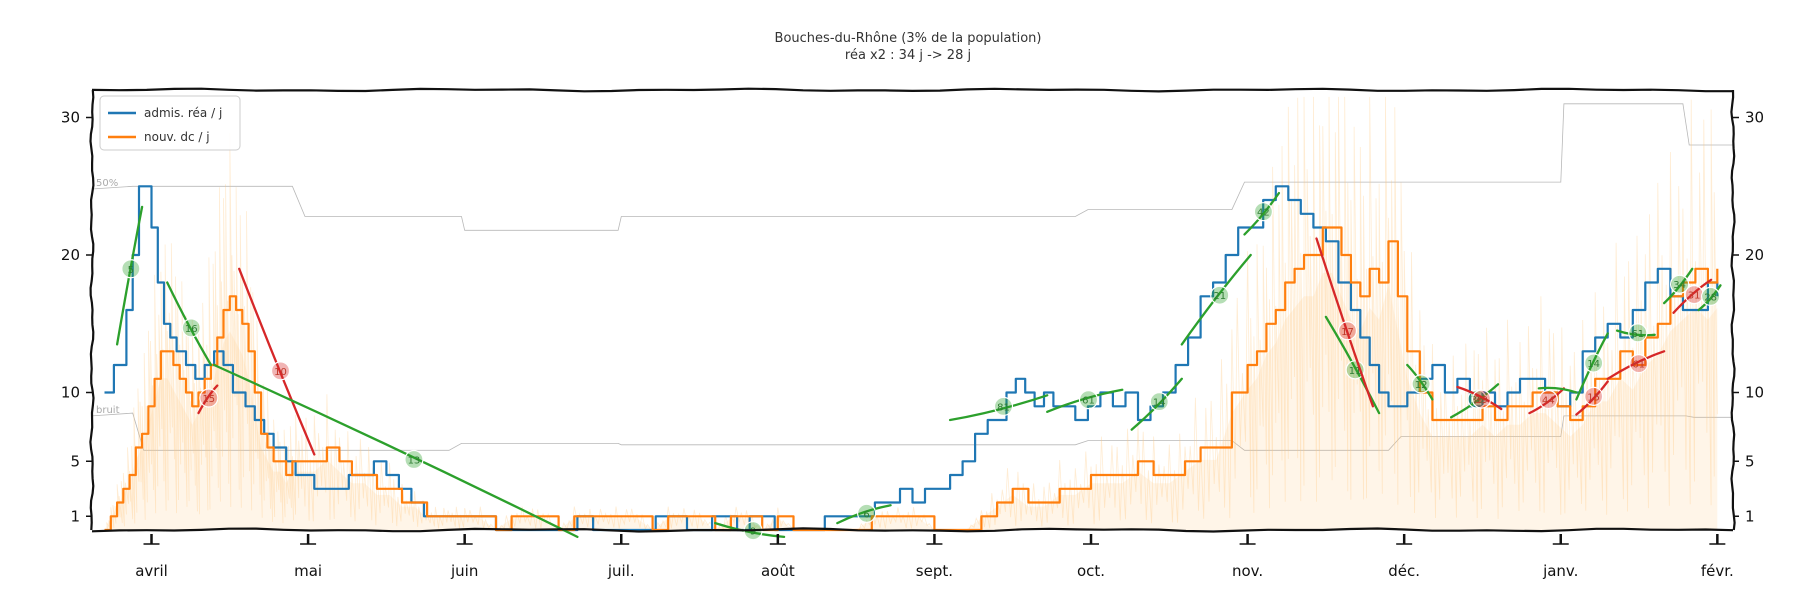  I want to click on fit-badge-label-1: 16, so click(191, 329).